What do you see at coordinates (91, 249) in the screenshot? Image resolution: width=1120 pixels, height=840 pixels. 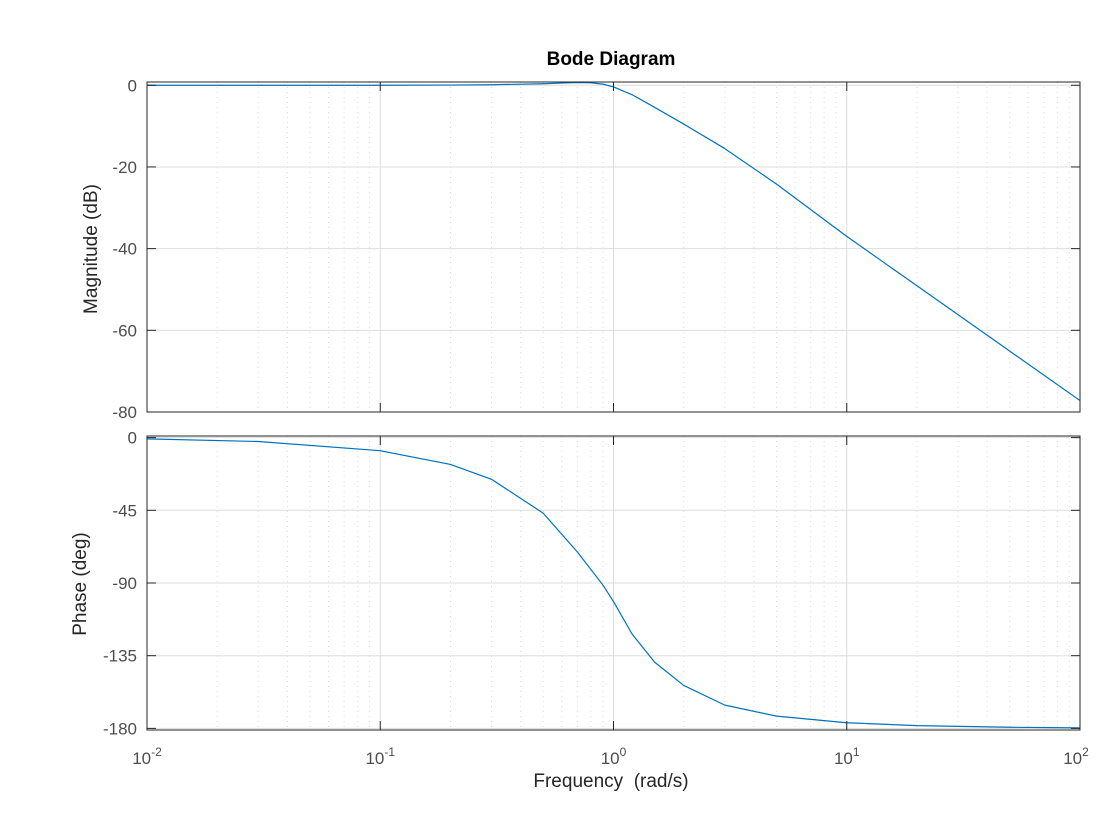 I see `magnitude-axis-label: Magnitude (dB)` at bounding box center [91, 249].